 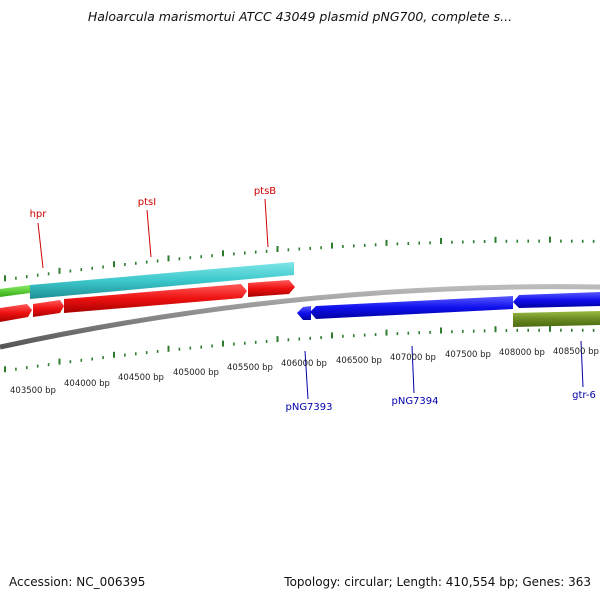 I want to click on accession-text: Accession: NC_006395, so click(x=77, y=582).